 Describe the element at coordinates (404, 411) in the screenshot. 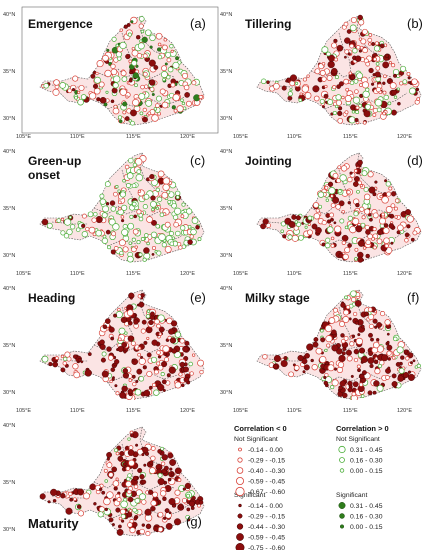

I see `lon-tick-label: 120°E` at that location.